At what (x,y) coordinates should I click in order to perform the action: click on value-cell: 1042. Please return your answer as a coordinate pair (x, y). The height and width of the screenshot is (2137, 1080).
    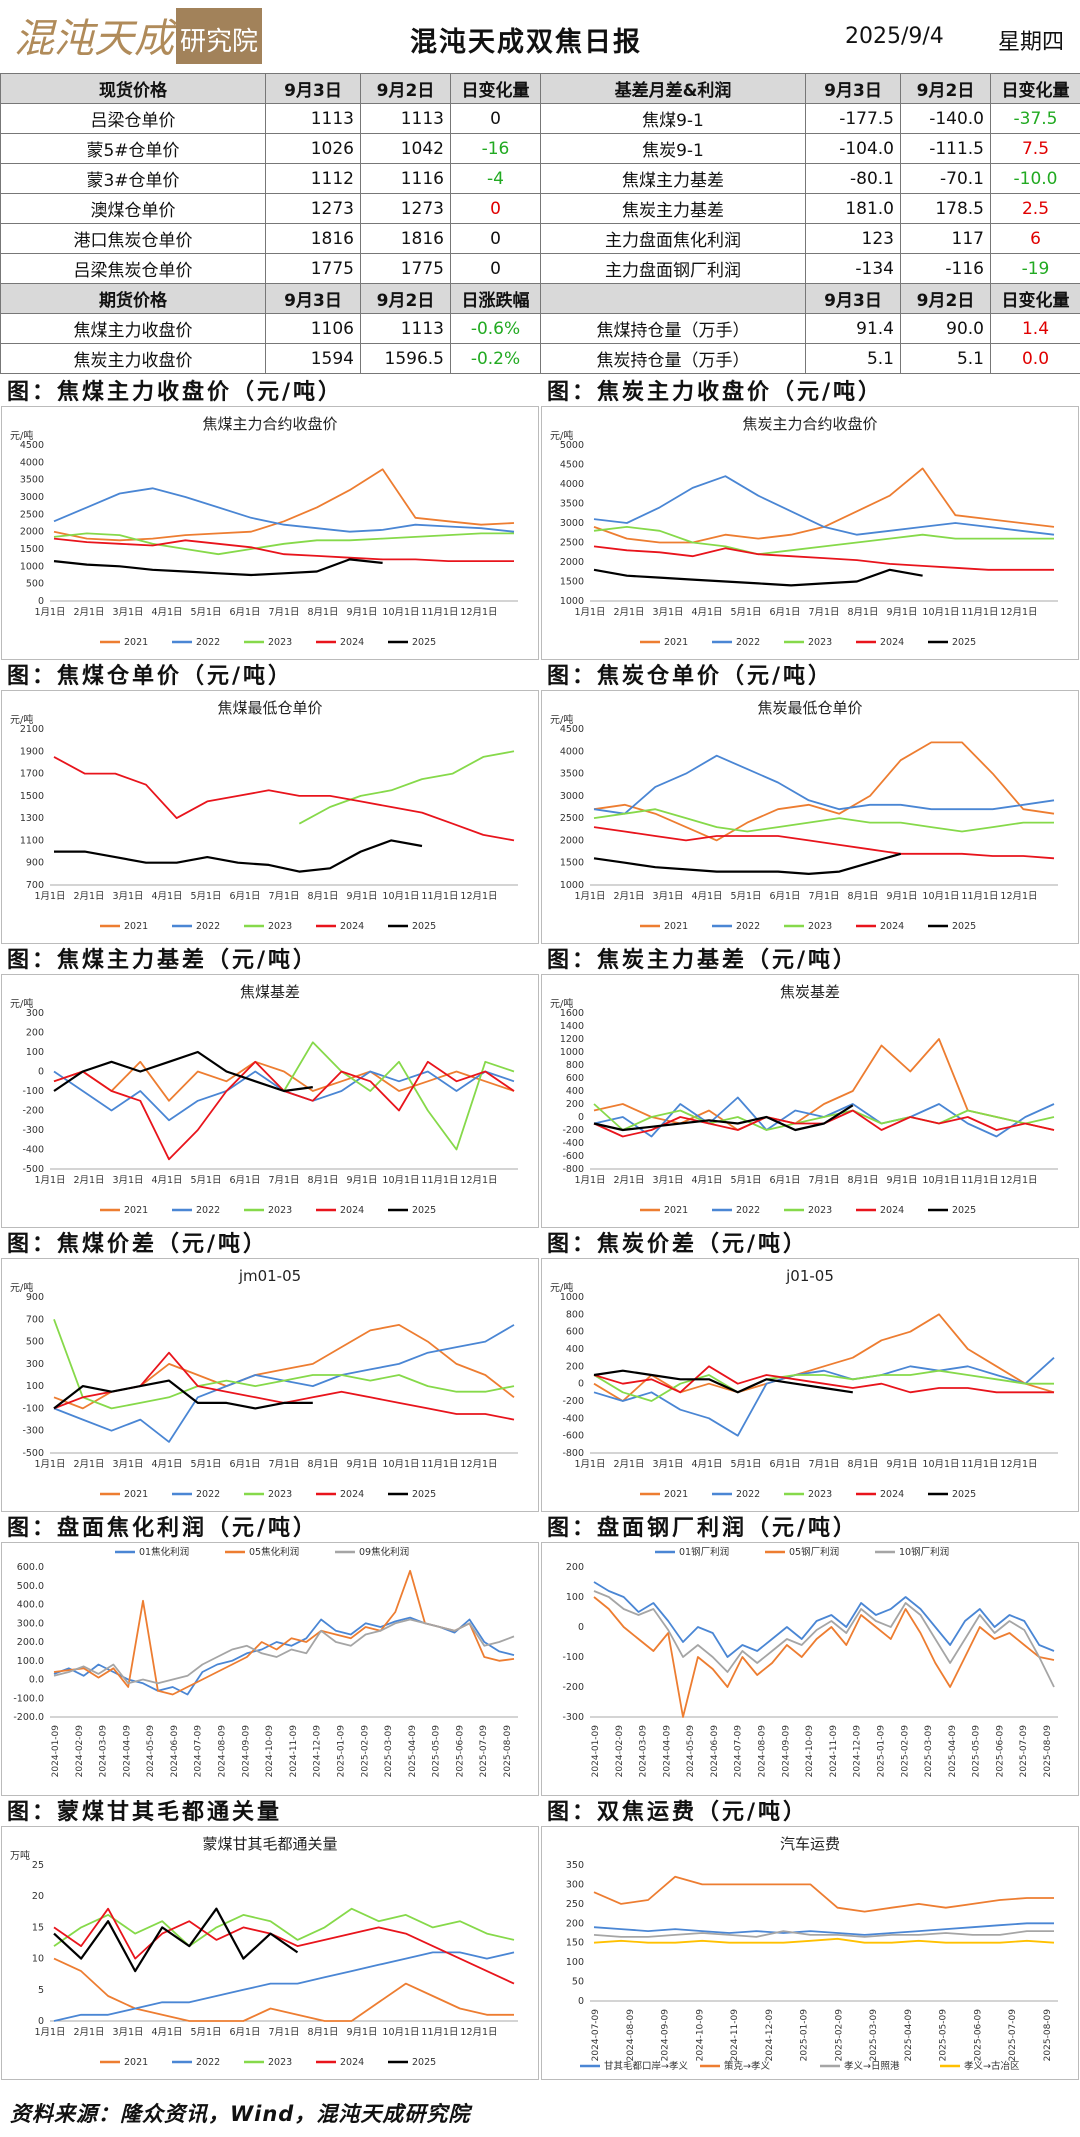
    Looking at the image, I should click on (405, 148).